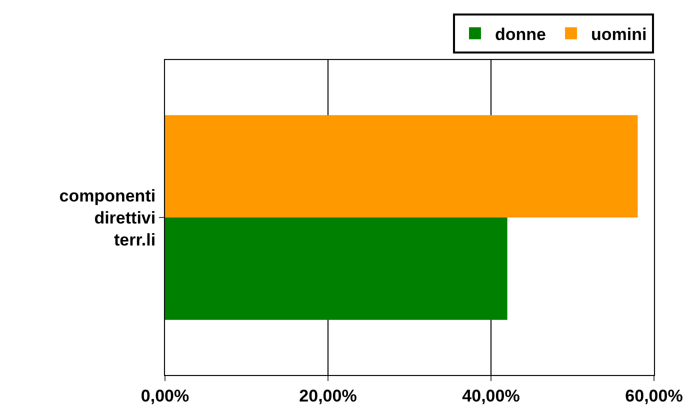 Image resolution: width=699 pixels, height=420 pixels. What do you see at coordinates (491, 396) in the screenshot?
I see `x-tick-label: 40,00%` at bounding box center [491, 396].